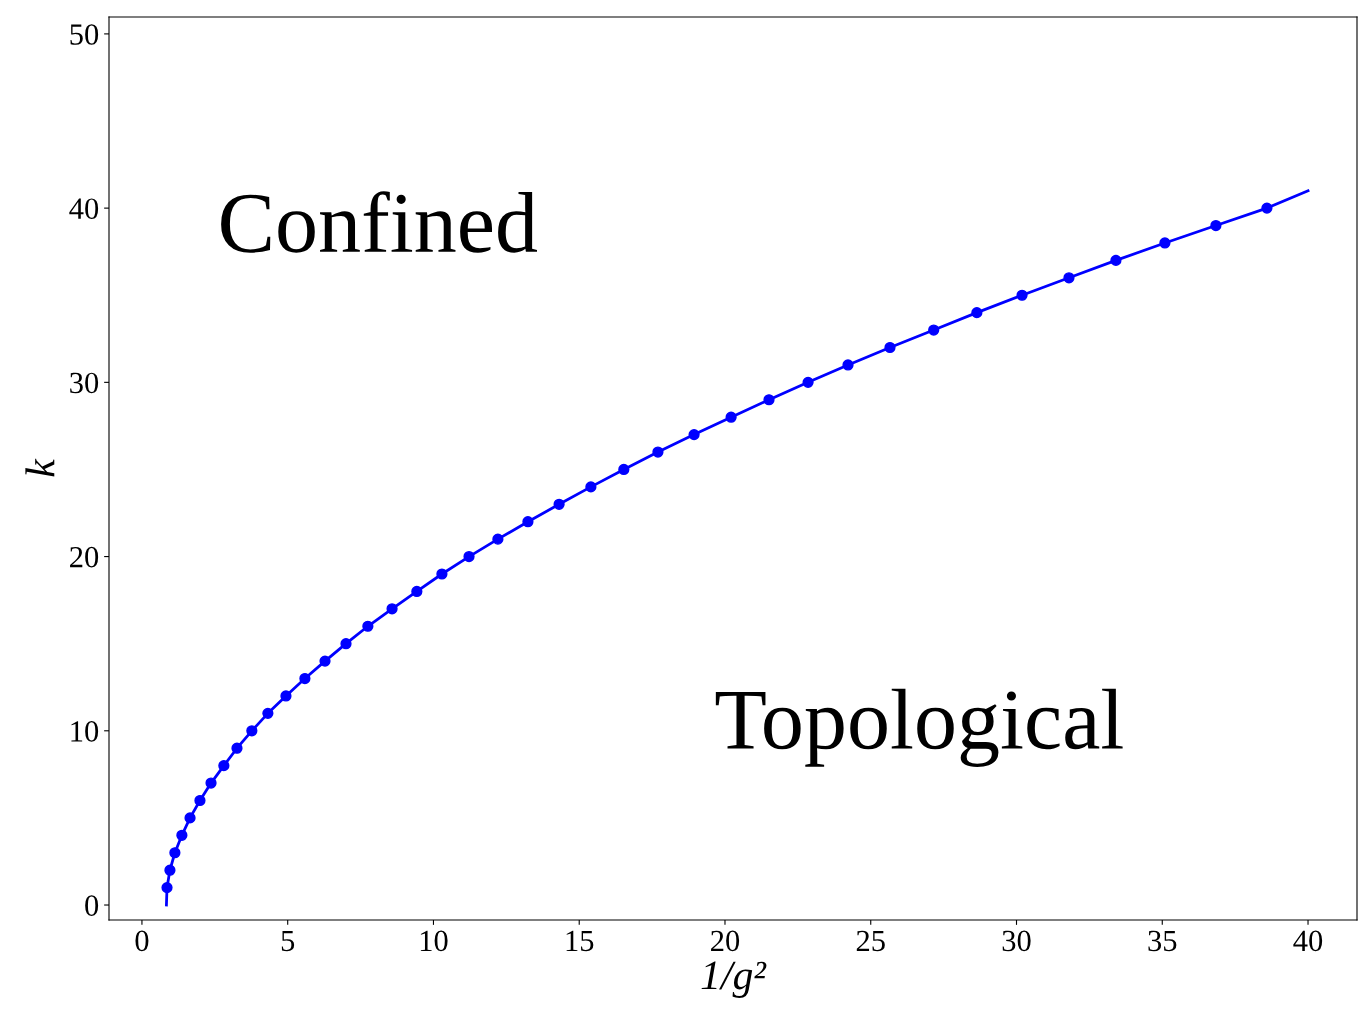 Image resolution: width=1358 pixels, height=1021 pixels. I want to click on x-tick-label: 0, so click(142, 941).